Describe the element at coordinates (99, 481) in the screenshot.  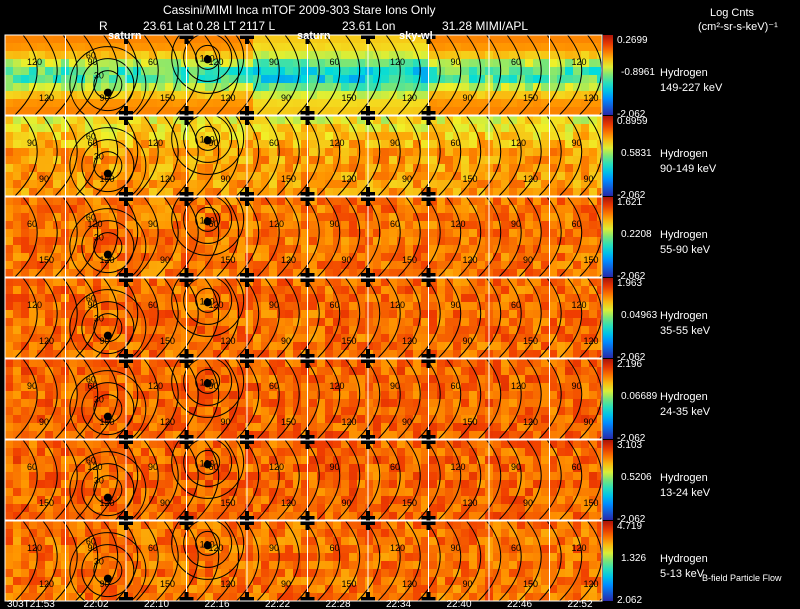
I see `contour-label: 30` at that location.